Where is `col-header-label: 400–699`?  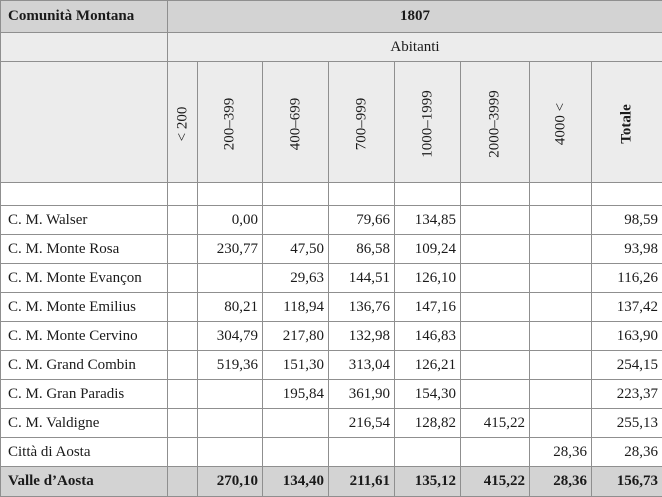 col-header-label: 400–699 is located at coordinates (295, 124).